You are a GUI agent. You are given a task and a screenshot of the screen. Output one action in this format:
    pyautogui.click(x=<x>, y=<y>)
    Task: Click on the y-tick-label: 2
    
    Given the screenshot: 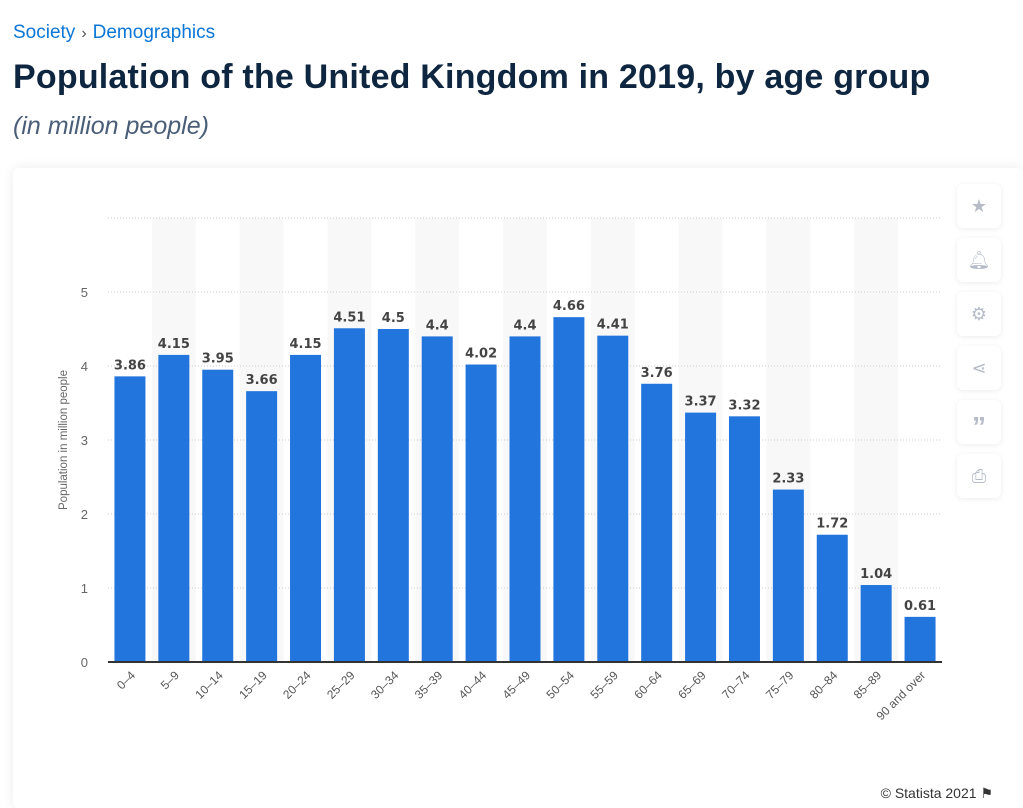 What is the action you would take?
    pyautogui.click(x=84, y=514)
    